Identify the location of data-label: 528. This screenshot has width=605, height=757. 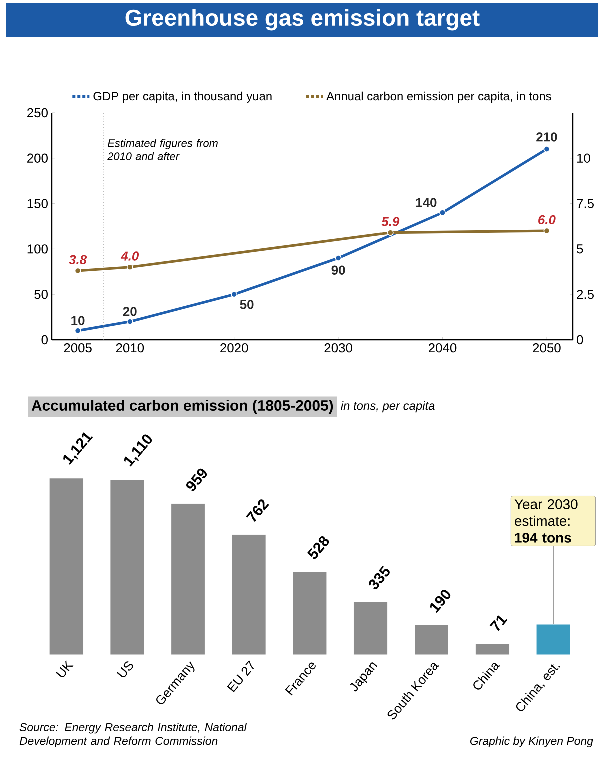
(318, 548).